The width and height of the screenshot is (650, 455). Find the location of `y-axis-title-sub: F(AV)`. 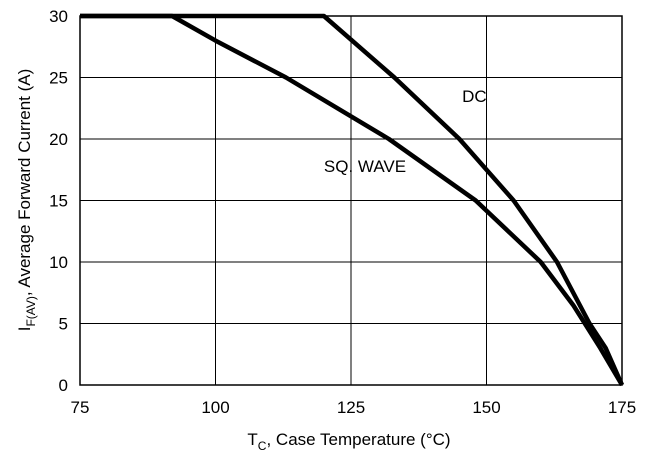

y-axis-title-sub: F(AV) is located at coordinates (31, 311).